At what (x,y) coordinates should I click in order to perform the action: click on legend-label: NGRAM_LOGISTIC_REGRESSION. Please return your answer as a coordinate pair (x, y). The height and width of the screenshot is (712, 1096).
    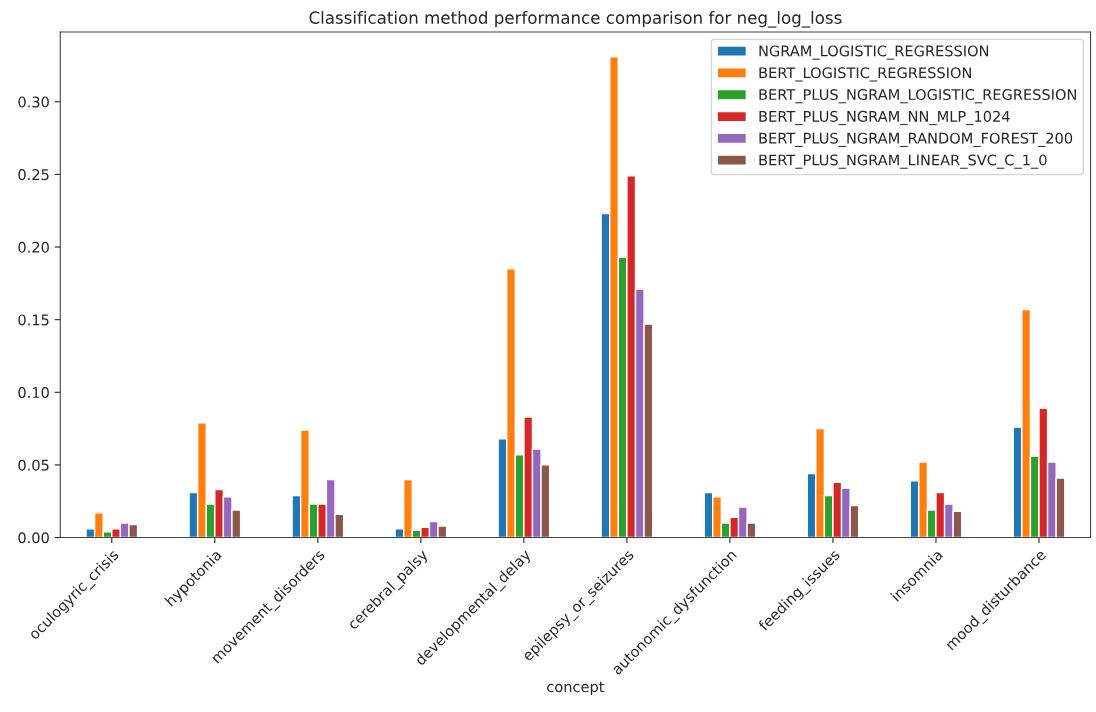
    Looking at the image, I should click on (874, 52).